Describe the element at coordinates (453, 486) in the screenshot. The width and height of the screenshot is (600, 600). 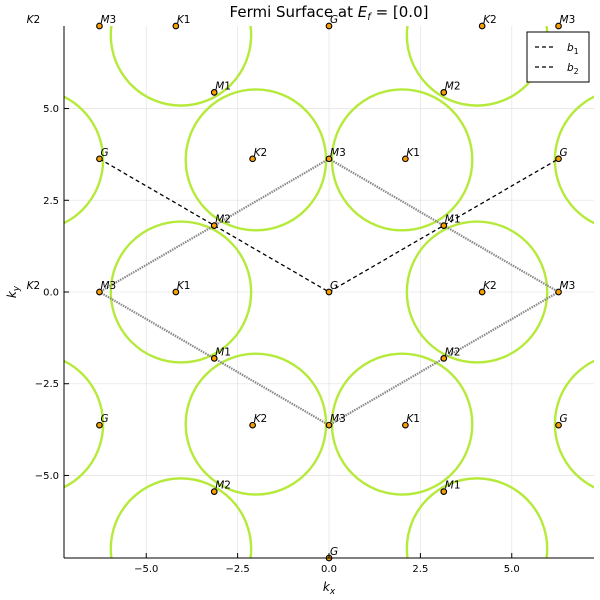
I see `point-label-29: M1` at that location.